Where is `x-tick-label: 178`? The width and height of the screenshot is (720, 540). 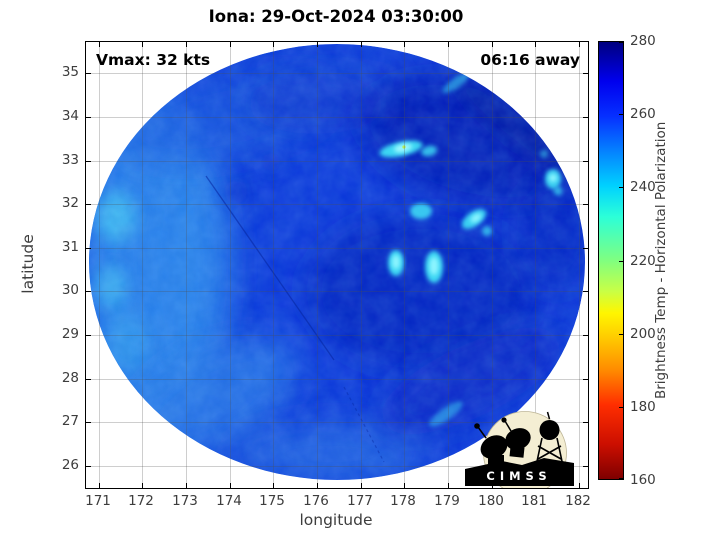 x-tick-label: 178 is located at coordinates (403, 501).